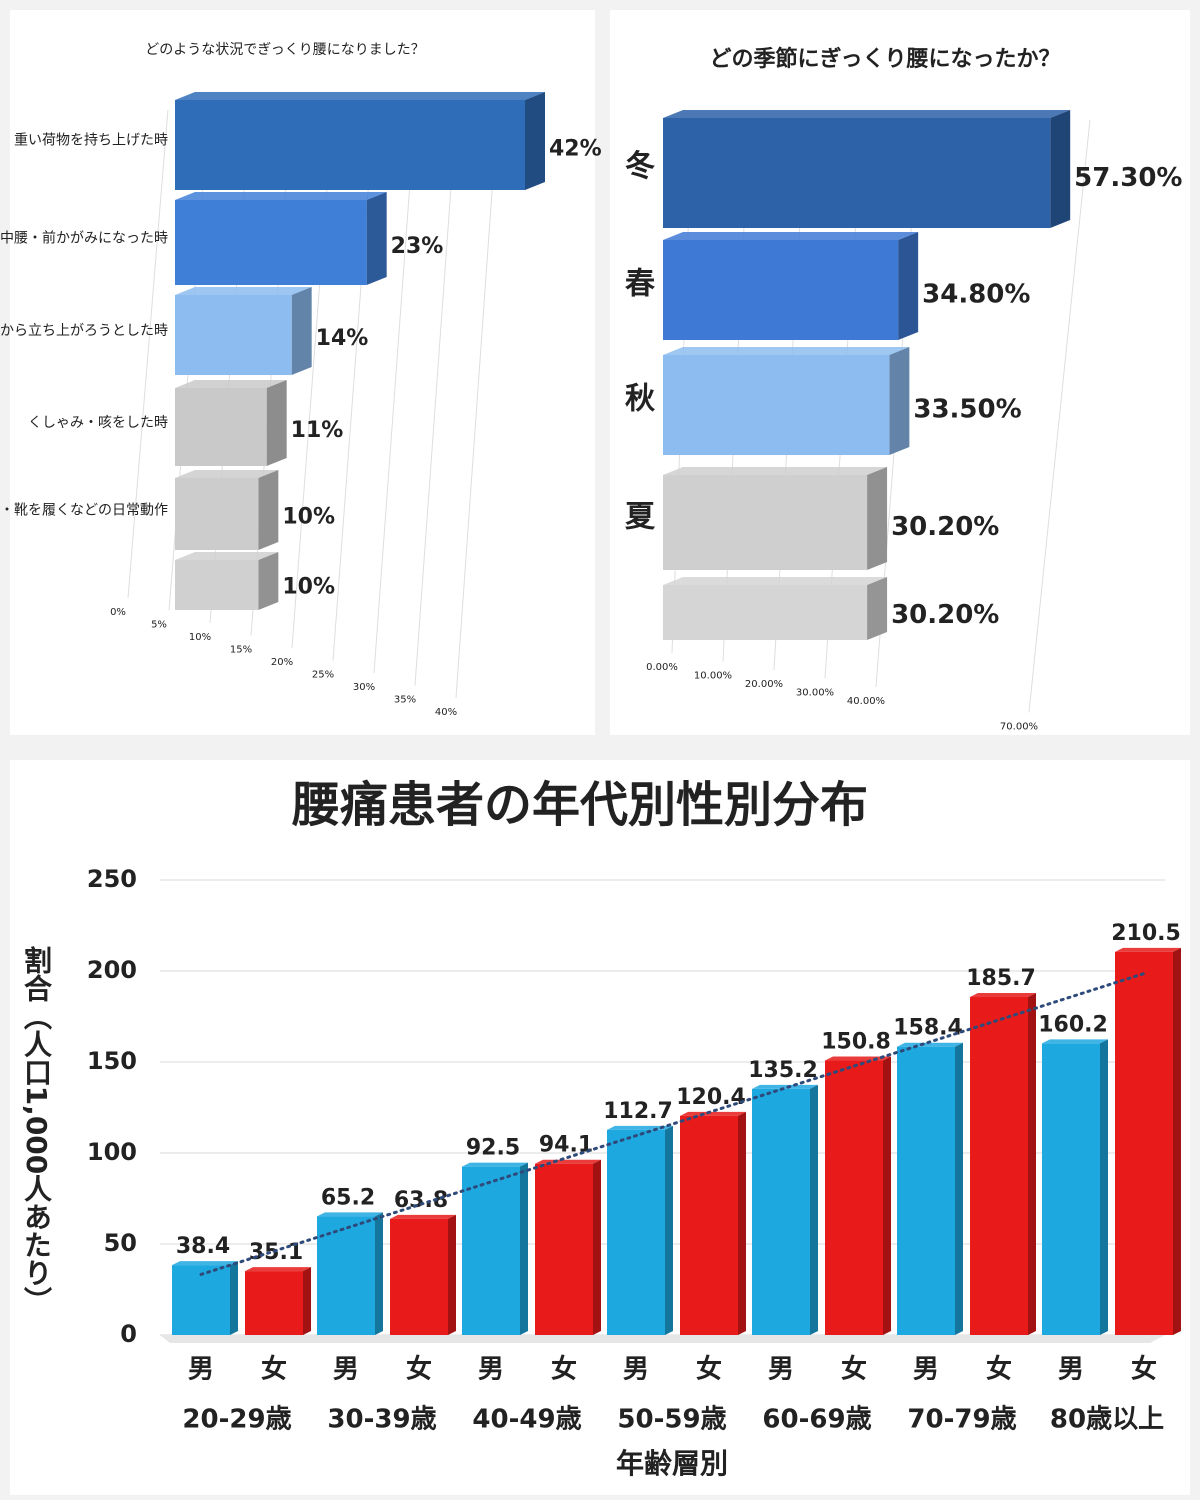 This screenshot has height=1500, width=1200. Describe the element at coordinates (662, 1339) in the screenshot. I see `floor` at that location.